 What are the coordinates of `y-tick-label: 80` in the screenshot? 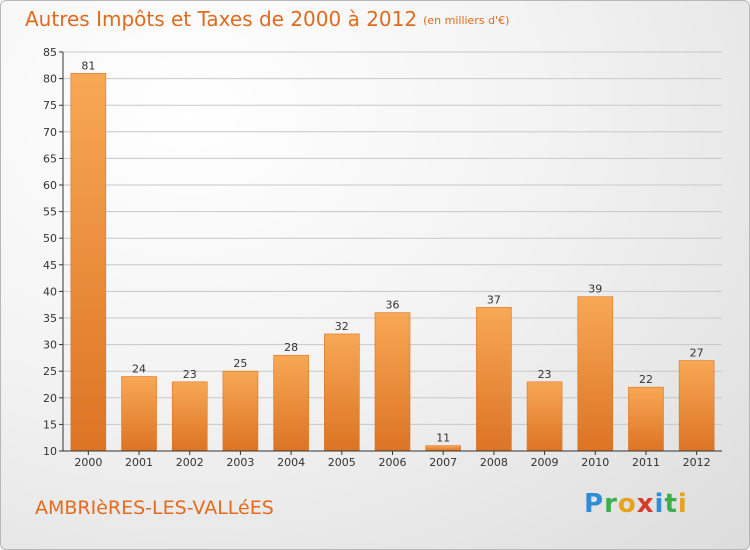 It's located at (50, 79).